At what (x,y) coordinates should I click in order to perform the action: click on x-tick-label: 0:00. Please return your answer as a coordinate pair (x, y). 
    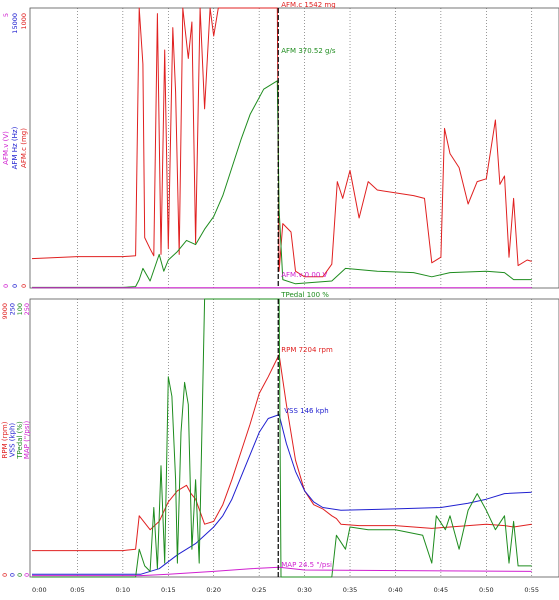
    Looking at the image, I should click on (39, 590).